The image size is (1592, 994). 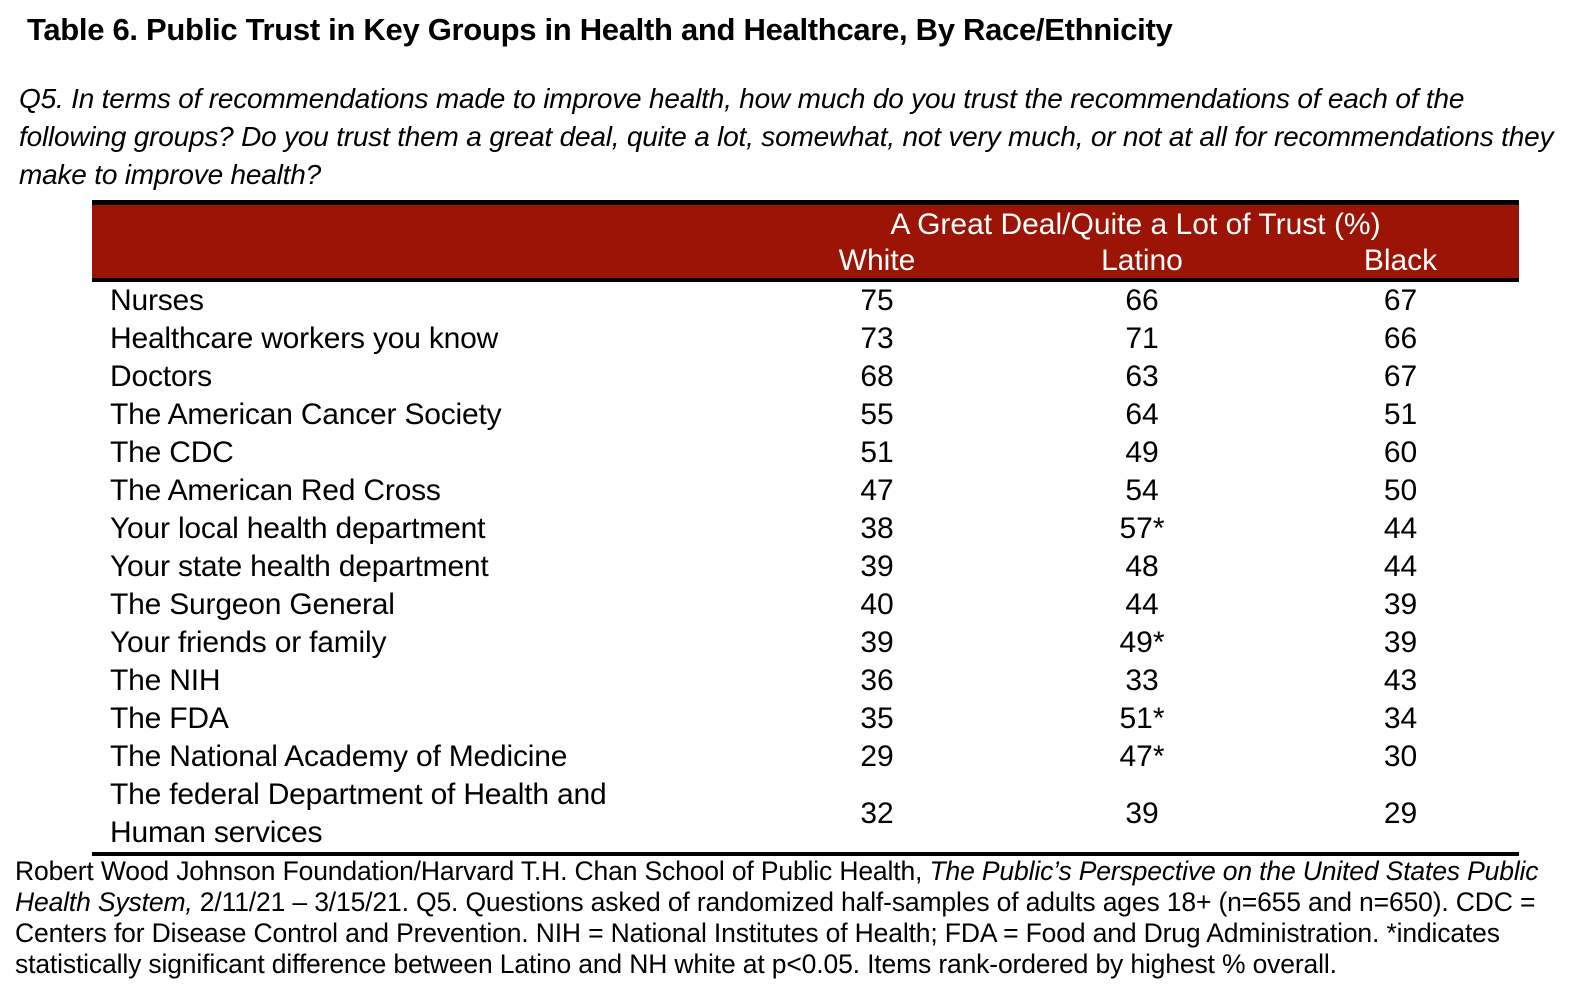 I want to click on value-latino: 48, so click(x=1142, y=566).